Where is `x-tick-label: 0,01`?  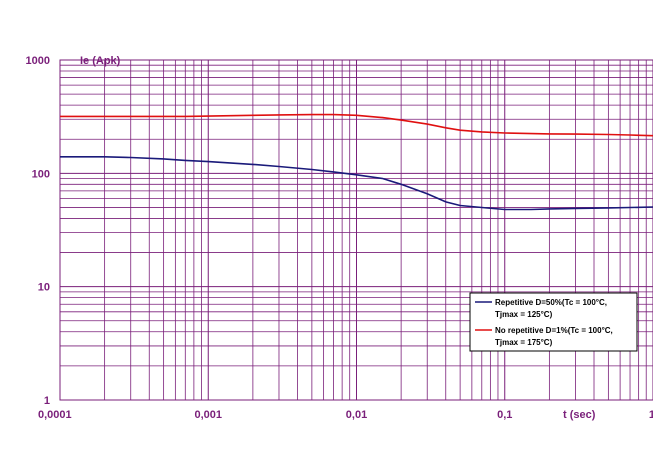
x-tick-label: 0,01 is located at coordinates (356, 415).